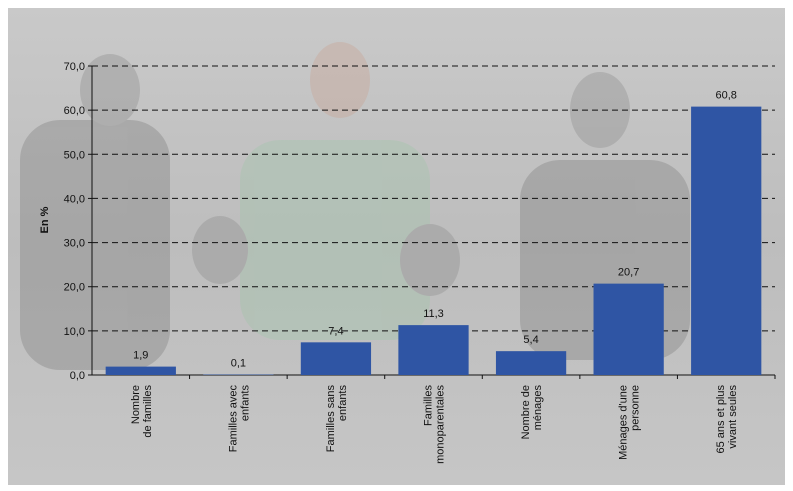 The height and width of the screenshot is (491, 793). Describe the element at coordinates (74, 199) in the screenshot. I see `y-tick-label: 40,0` at that location.